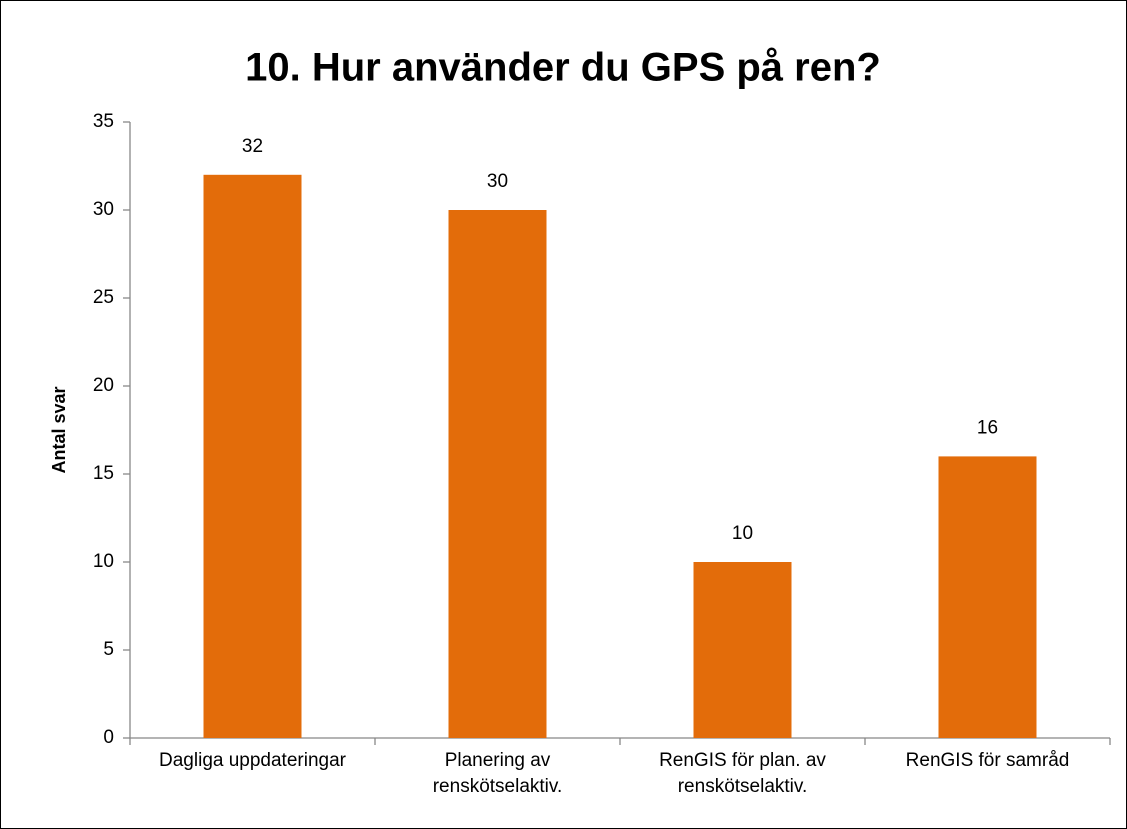  What do you see at coordinates (252, 146) in the screenshot?
I see `data-label: 32` at bounding box center [252, 146].